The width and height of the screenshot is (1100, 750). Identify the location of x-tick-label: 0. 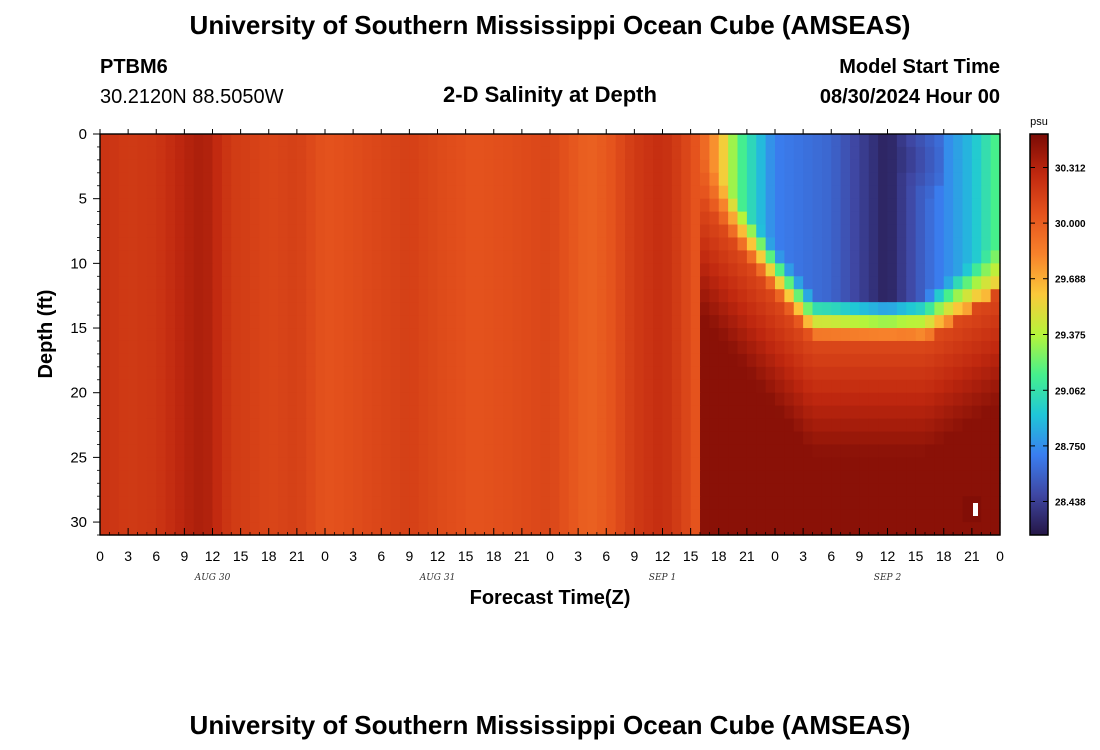
(325, 556).